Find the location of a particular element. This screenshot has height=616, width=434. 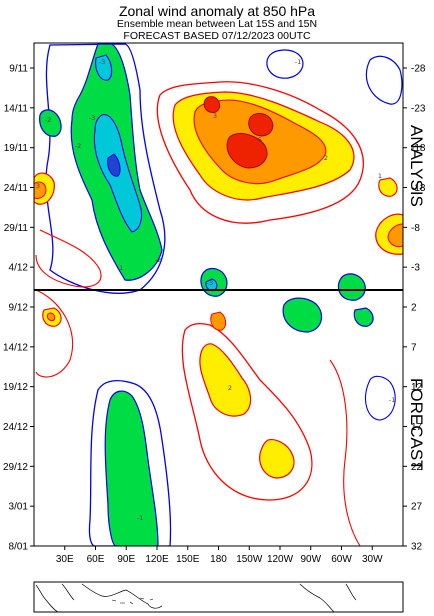

x-tick-label: 150E is located at coordinates (188, 559).